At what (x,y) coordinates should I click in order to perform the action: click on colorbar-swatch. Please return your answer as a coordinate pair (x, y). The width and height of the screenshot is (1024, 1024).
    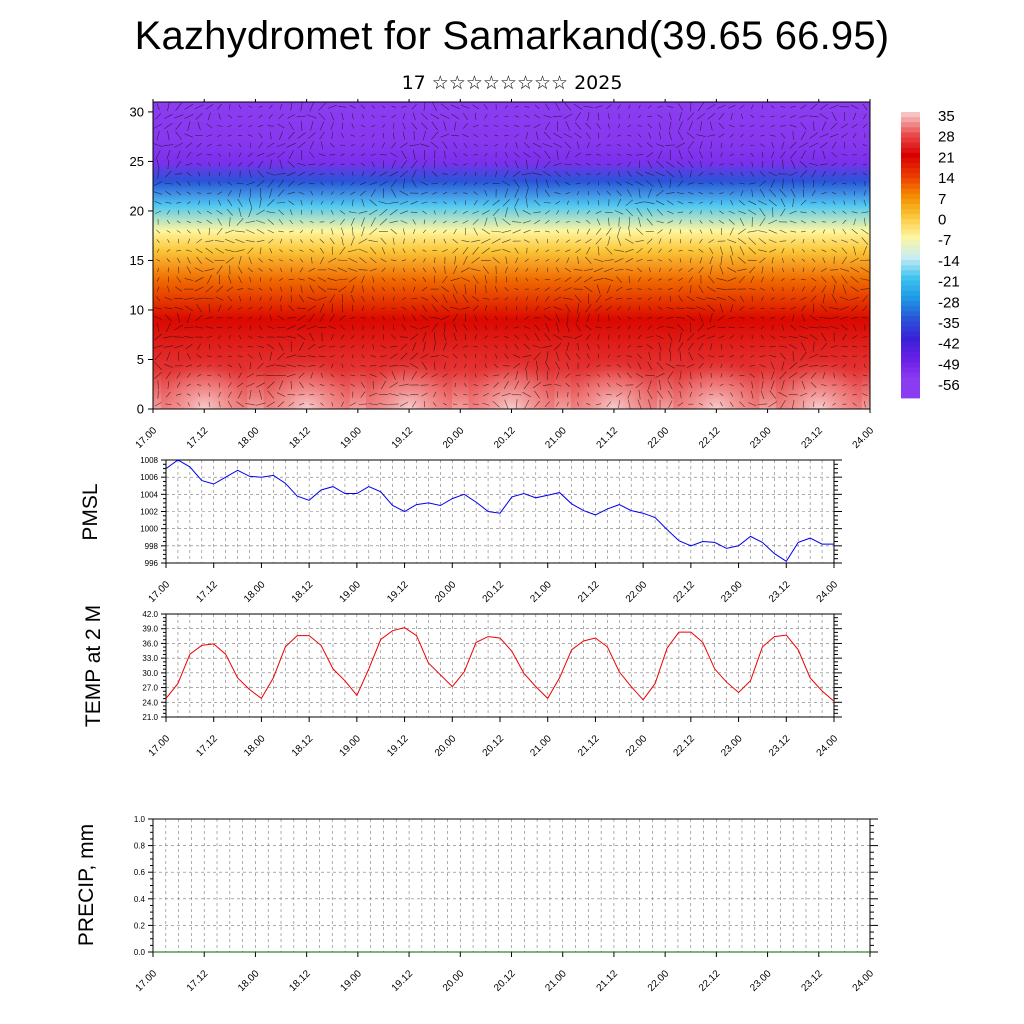
    Looking at the image, I should click on (910, 212).